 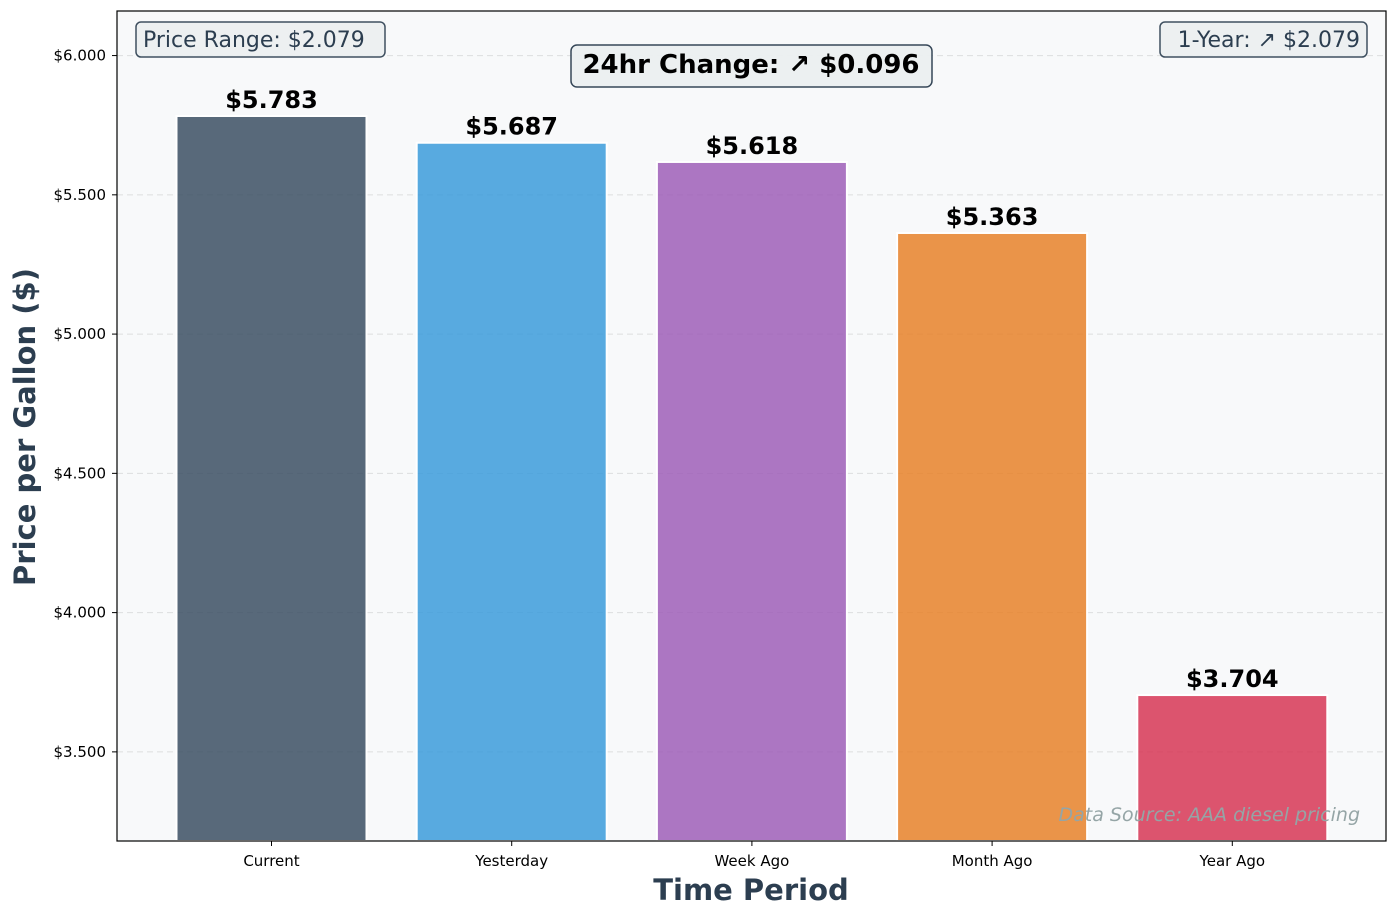 What do you see at coordinates (80, 473) in the screenshot?
I see `y-tick-label: $4.500` at bounding box center [80, 473].